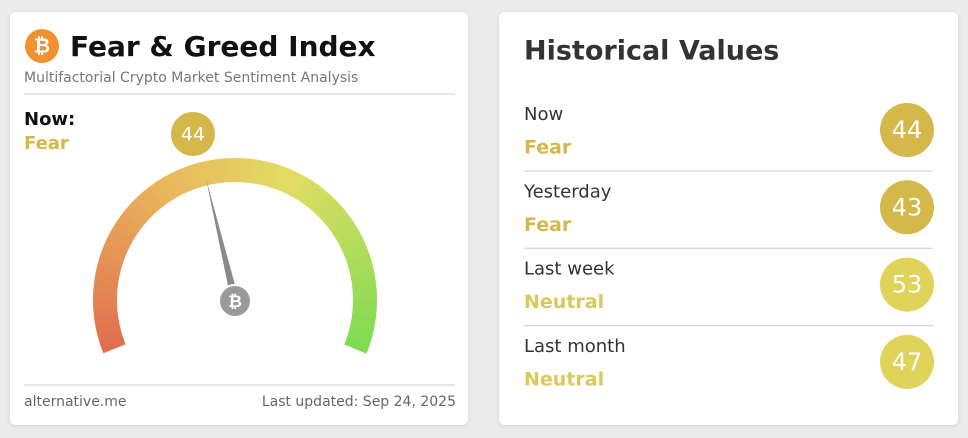 The height and width of the screenshot is (438, 968). I want to click on value: 44, so click(907, 130).